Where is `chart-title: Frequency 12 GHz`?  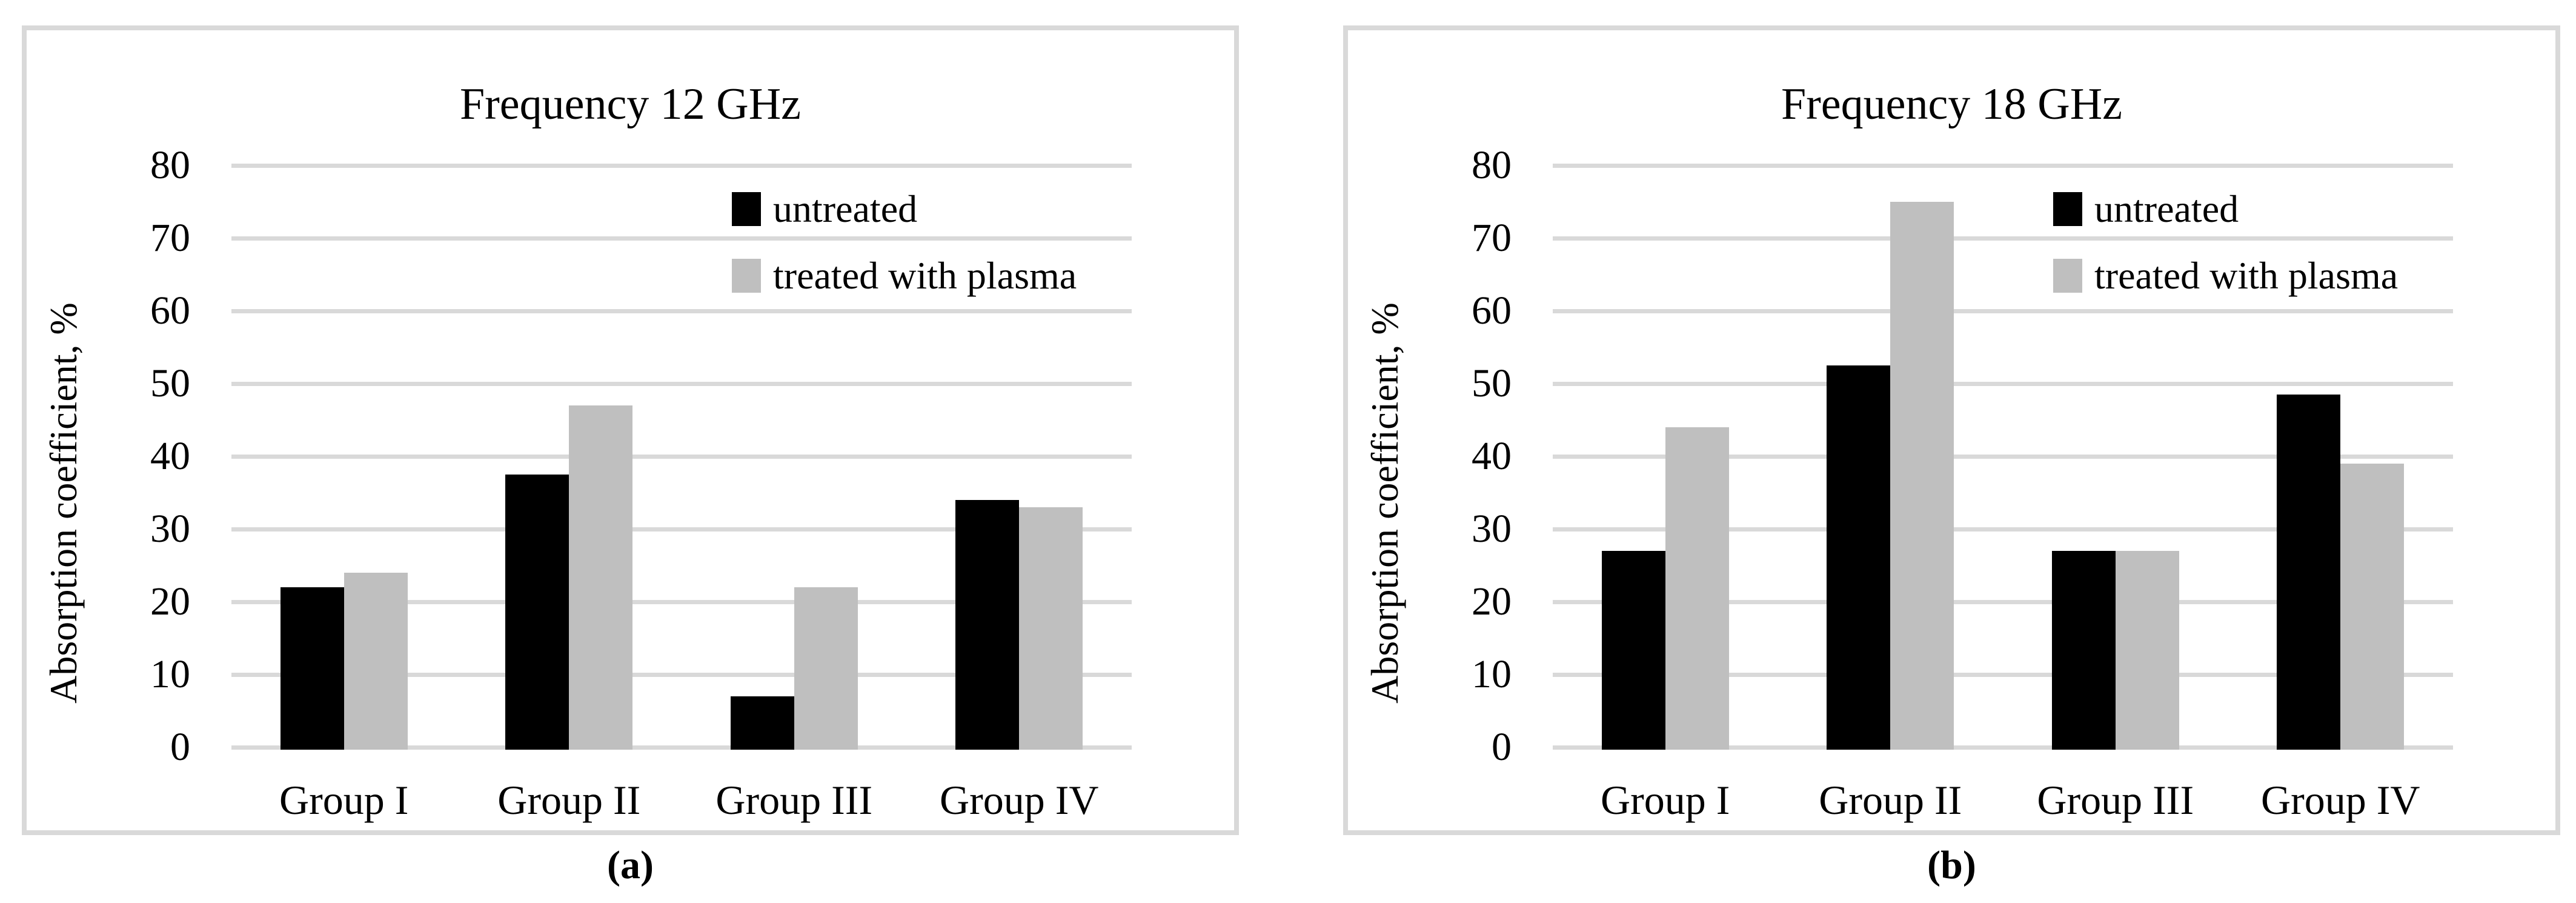
chart-title: Frequency 12 GHz is located at coordinates (630, 104).